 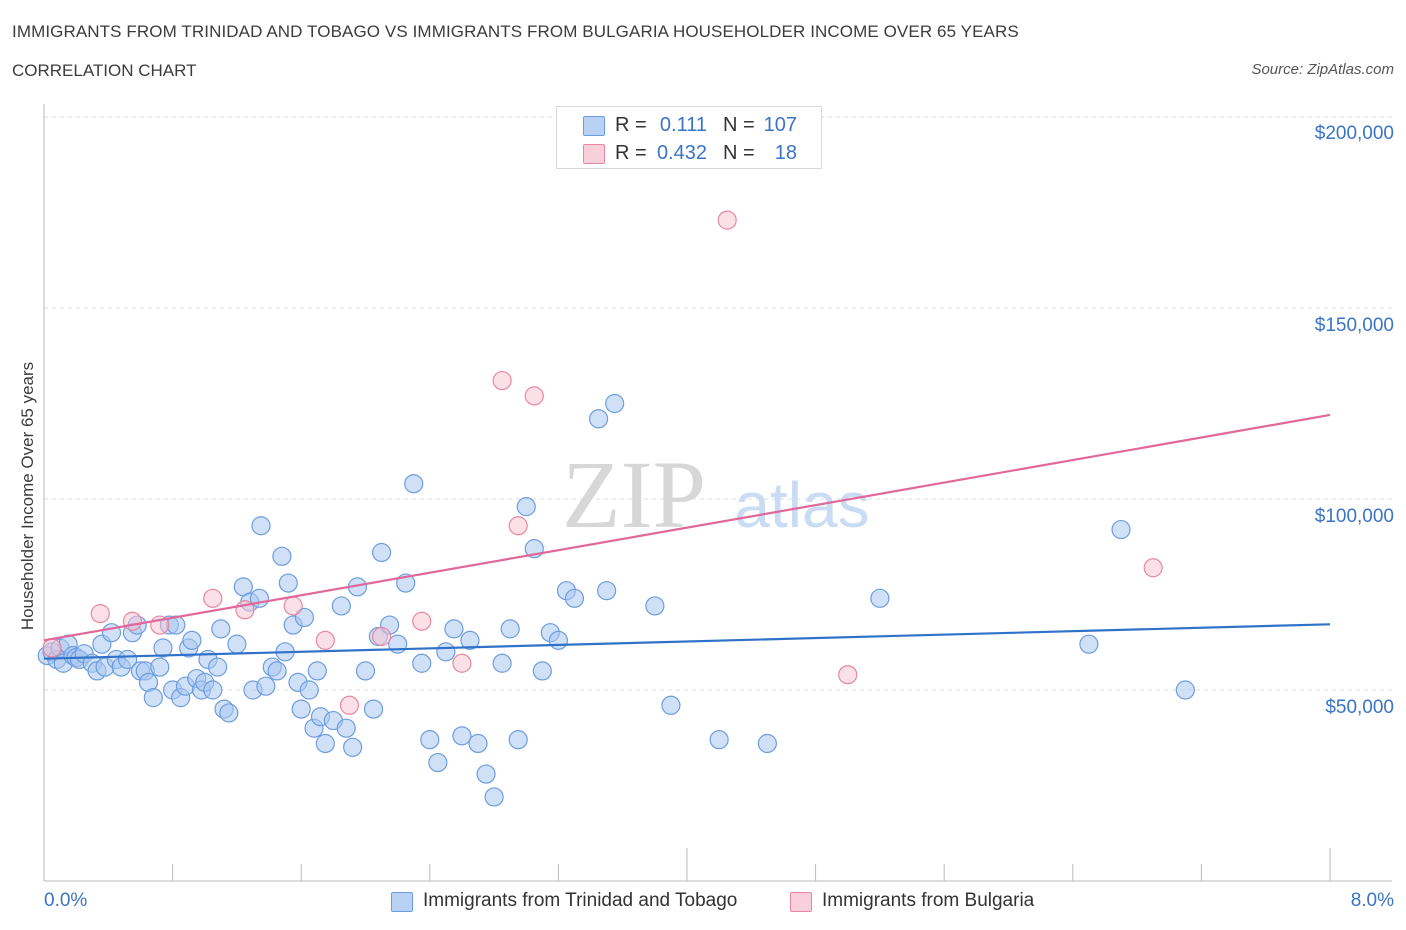 I want to click on y-tick-label-50k: $50,000, so click(x=1359, y=707).